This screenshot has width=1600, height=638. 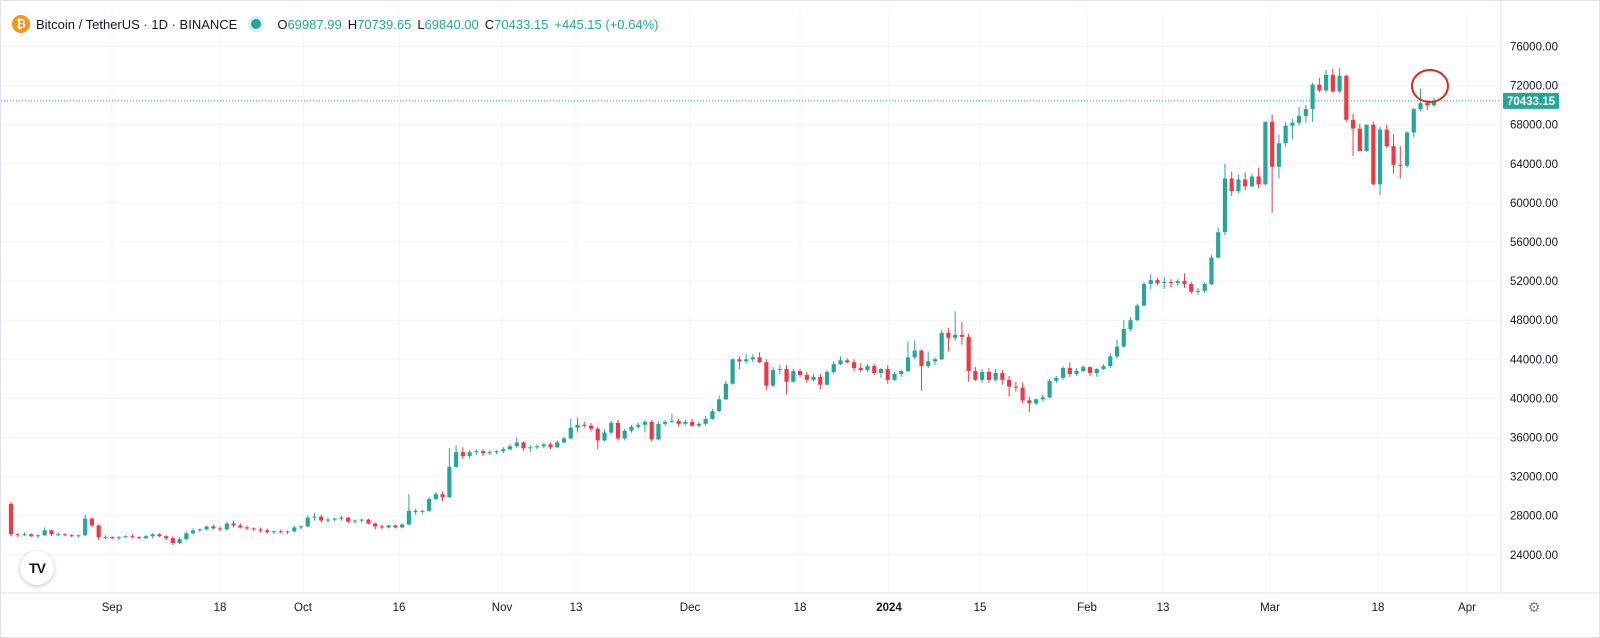 I want to click on gear-icon: ⚙, so click(x=1534, y=607).